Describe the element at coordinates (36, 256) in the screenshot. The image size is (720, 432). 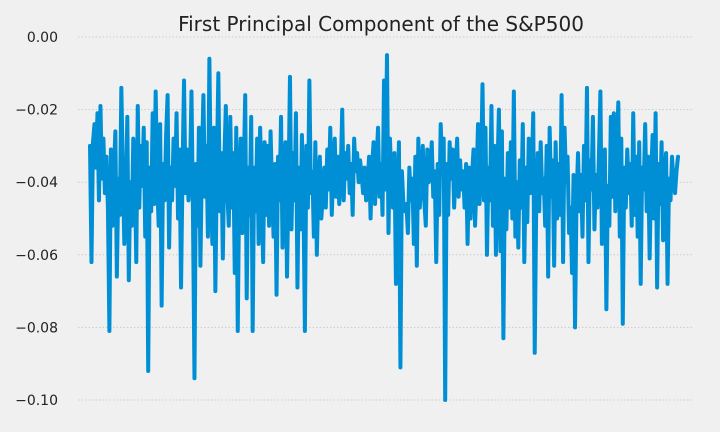
I see `y-tick-label: −0.06` at that location.